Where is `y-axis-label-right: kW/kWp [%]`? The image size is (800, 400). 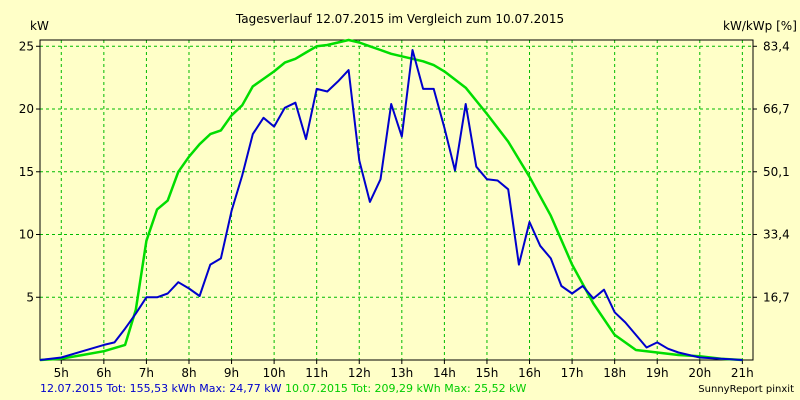
y-axis-label-right: kW/kWp [%] is located at coordinates (760, 26).